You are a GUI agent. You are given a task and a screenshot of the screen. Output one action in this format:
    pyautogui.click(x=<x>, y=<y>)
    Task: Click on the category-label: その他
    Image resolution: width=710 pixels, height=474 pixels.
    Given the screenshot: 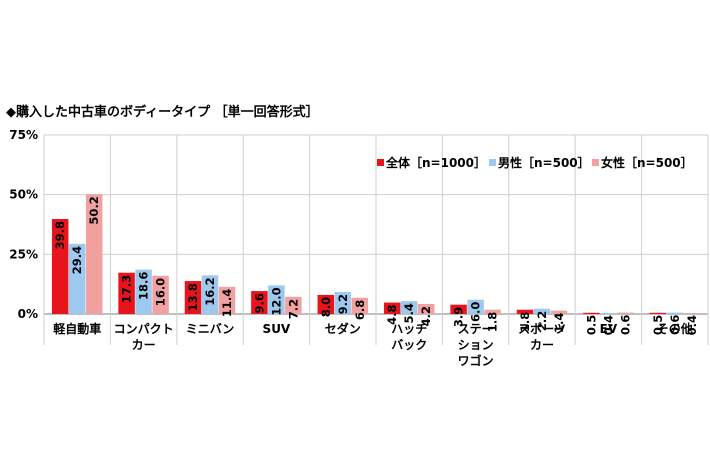 What is the action you would take?
    pyautogui.click(x=675, y=328)
    